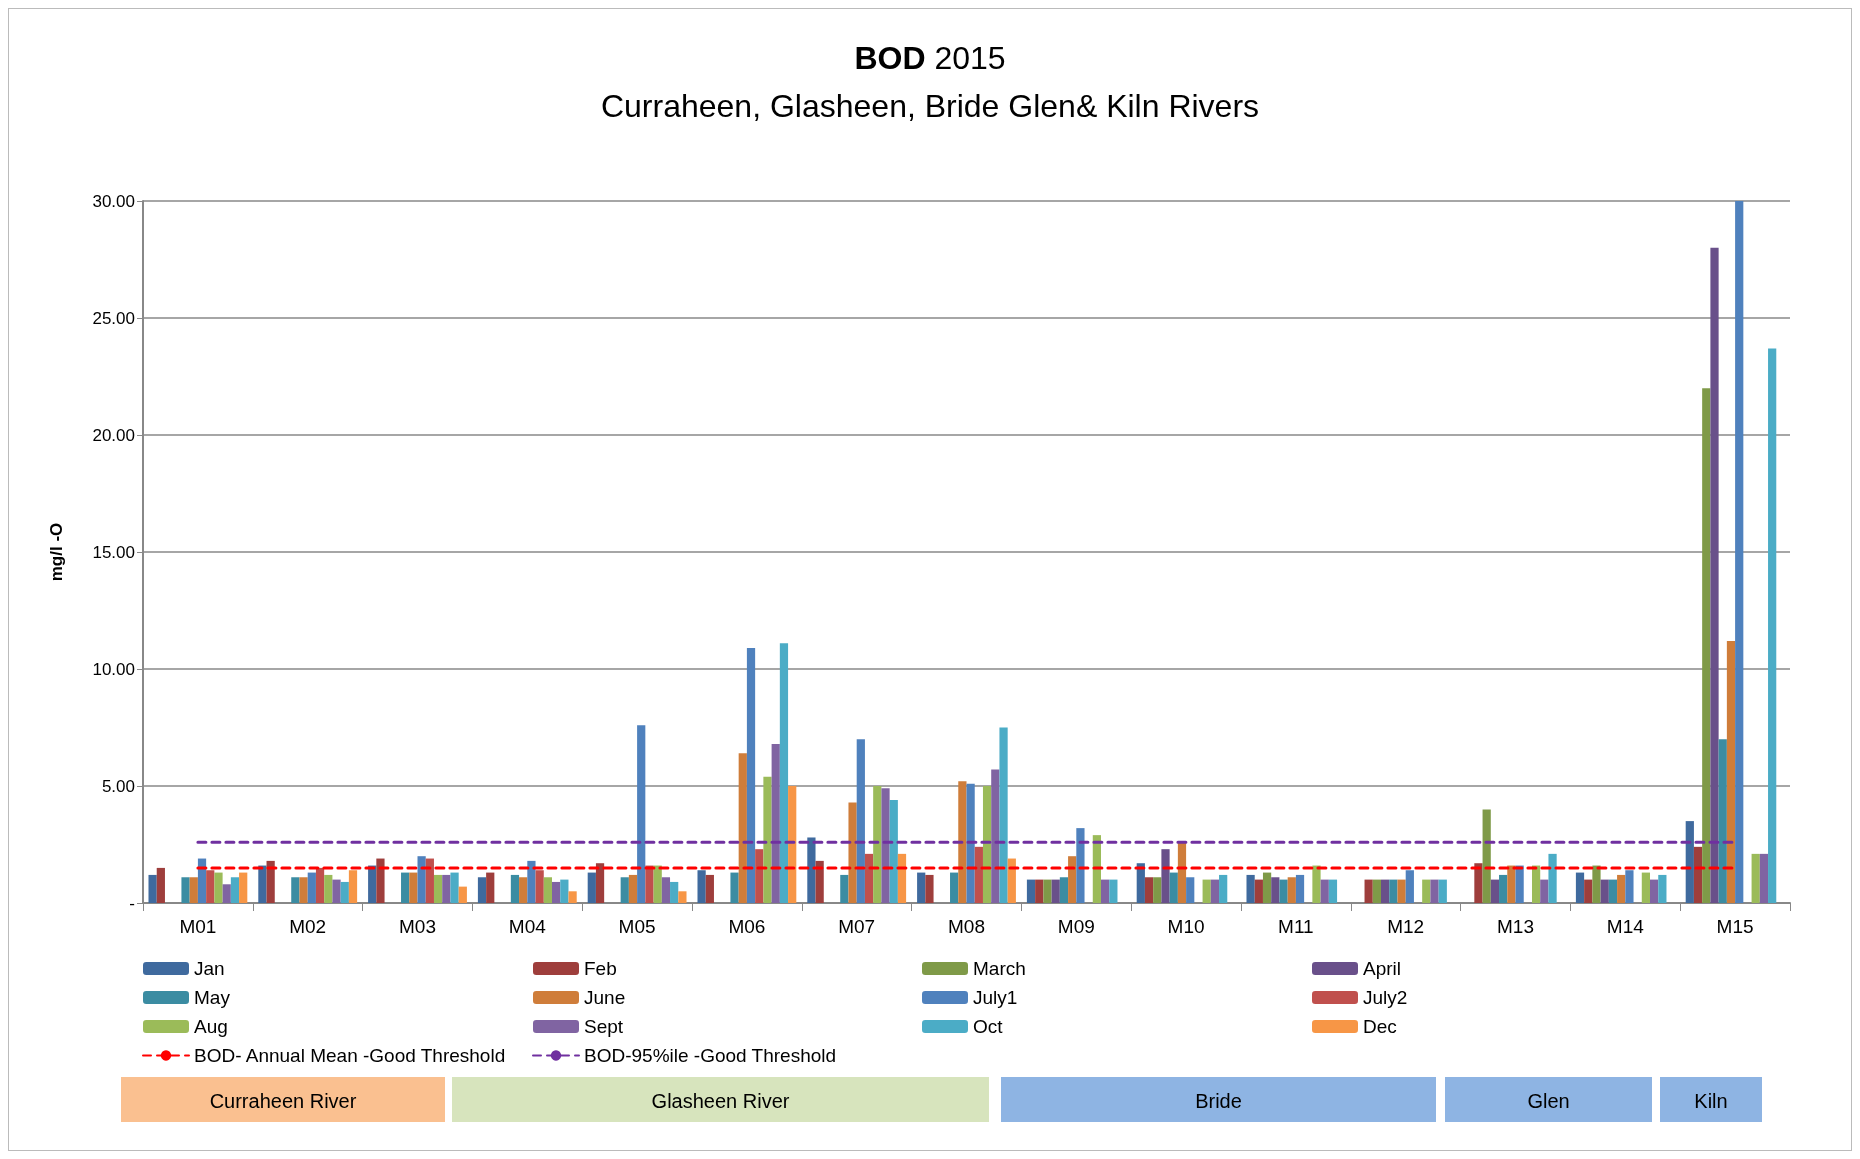 The width and height of the screenshot is (1860, 1159). I want to click on y-tick-label: 20.00, so click(113, 435).